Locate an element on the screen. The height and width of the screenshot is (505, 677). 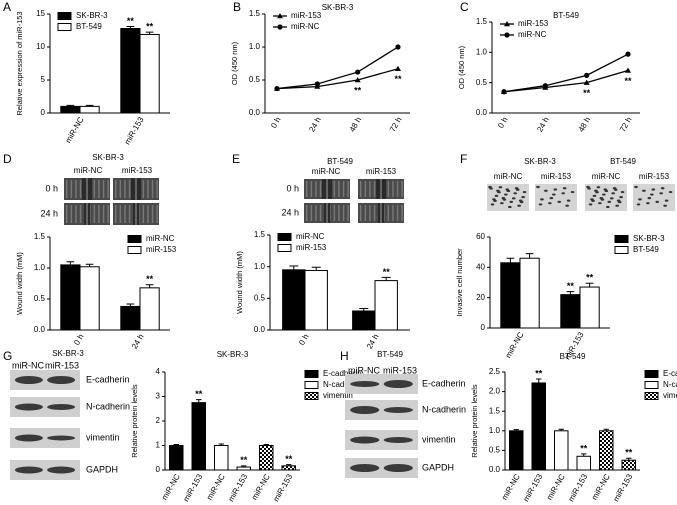
image-label: miR-153 is located at coordinates (62, 365).